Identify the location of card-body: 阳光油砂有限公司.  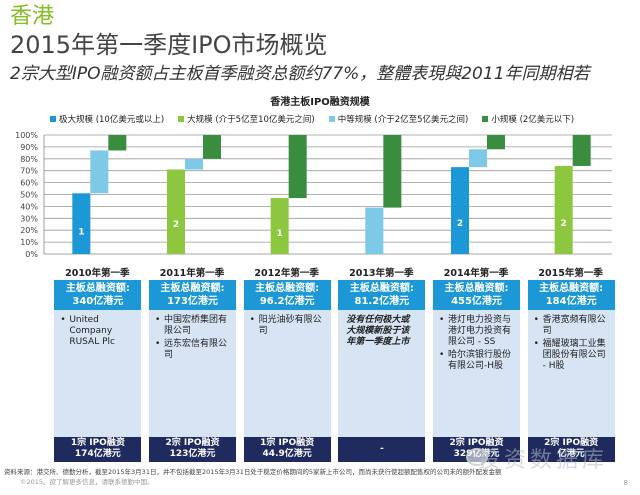
(287, 327).